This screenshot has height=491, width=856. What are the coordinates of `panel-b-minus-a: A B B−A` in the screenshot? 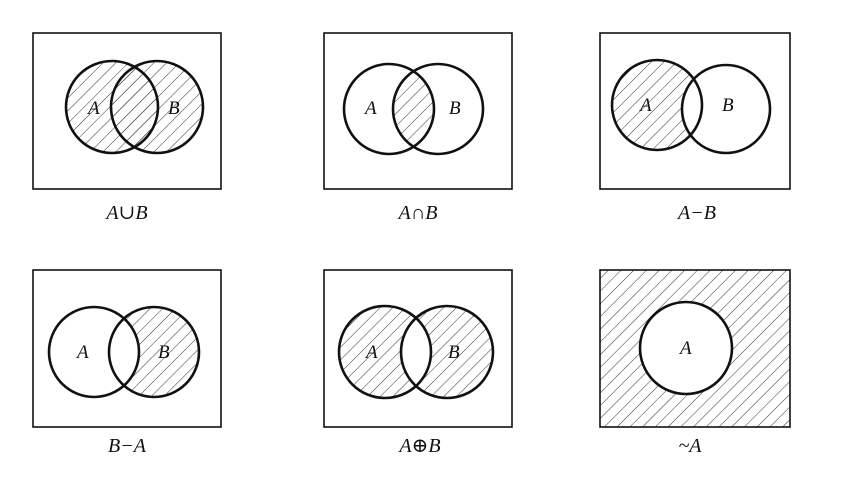 It's located at (127, 363).